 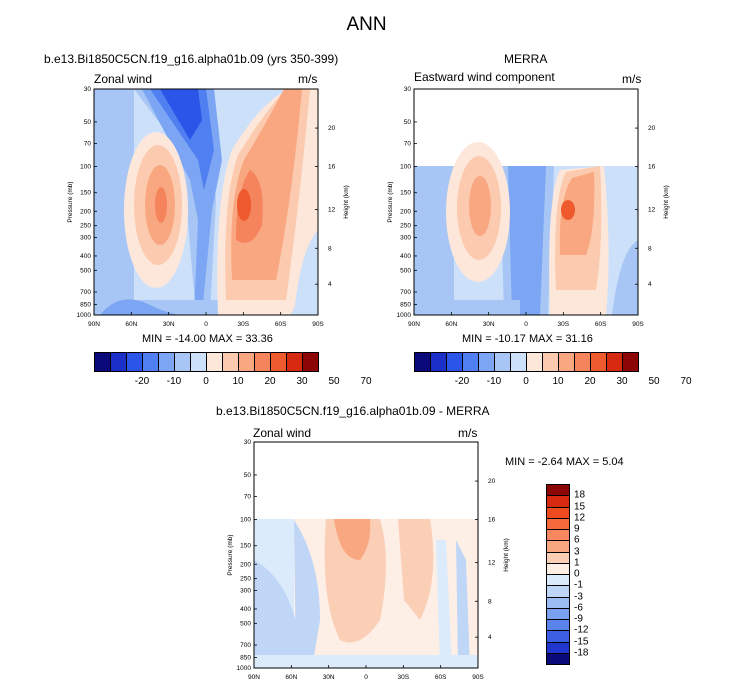 I want to click on panel3-field, so click(x=366, y=593).